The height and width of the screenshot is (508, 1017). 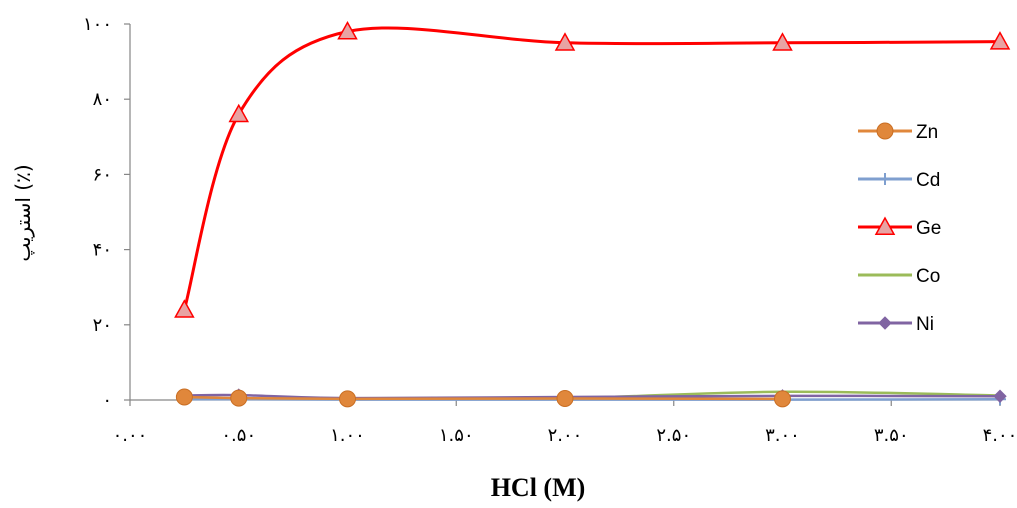 What do you see at coordinates (928, 276) in the screenshot?
I see `legend-label-co: Co` at bounding box center [928, 276].